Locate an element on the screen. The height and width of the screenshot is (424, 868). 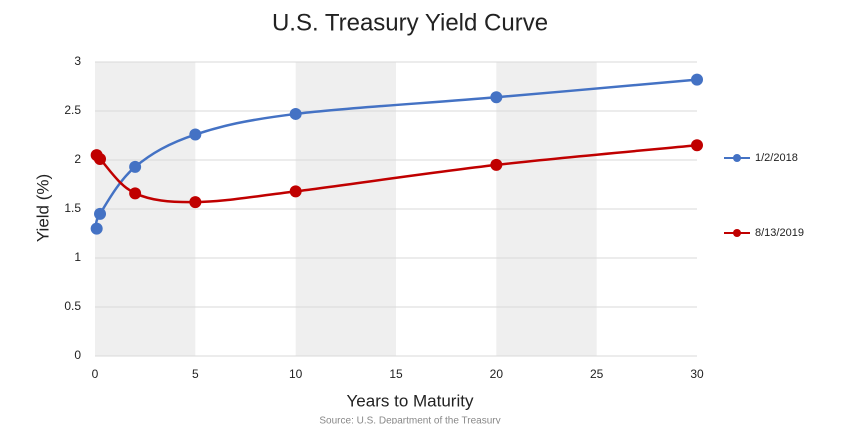
y-tick-label: 0 is located at coordinates (77, 355).